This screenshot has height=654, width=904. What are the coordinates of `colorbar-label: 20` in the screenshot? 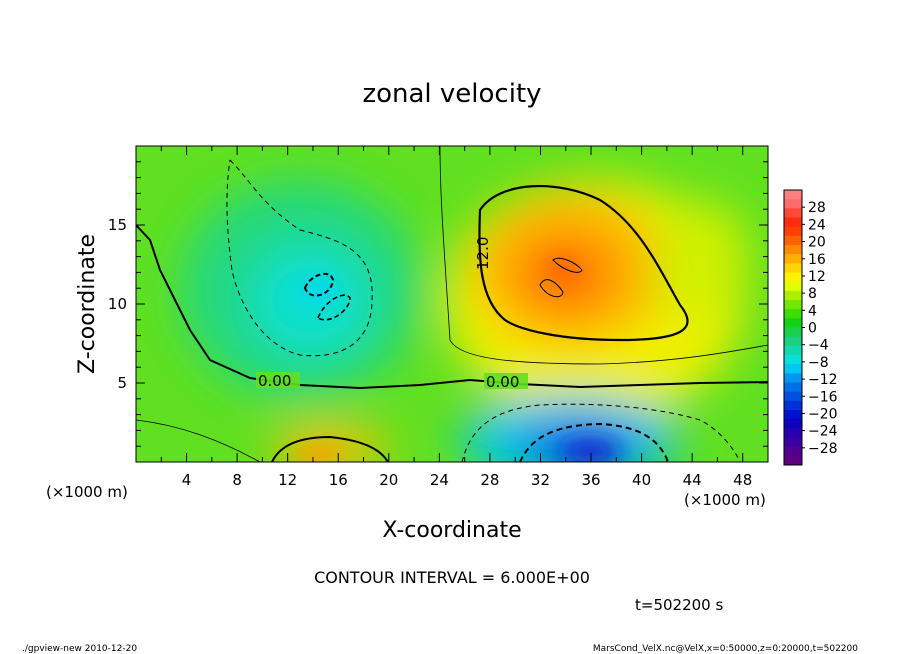 It's located at (817, 243).